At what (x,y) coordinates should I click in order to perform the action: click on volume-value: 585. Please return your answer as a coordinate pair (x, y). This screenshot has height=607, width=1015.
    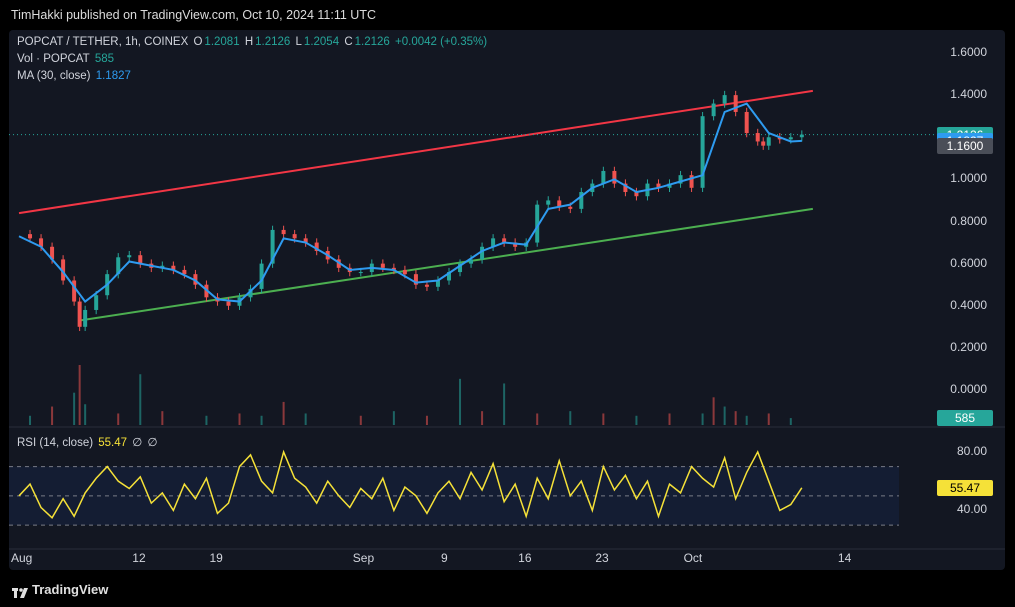
    Looking at the image, I should click on (104, 59).